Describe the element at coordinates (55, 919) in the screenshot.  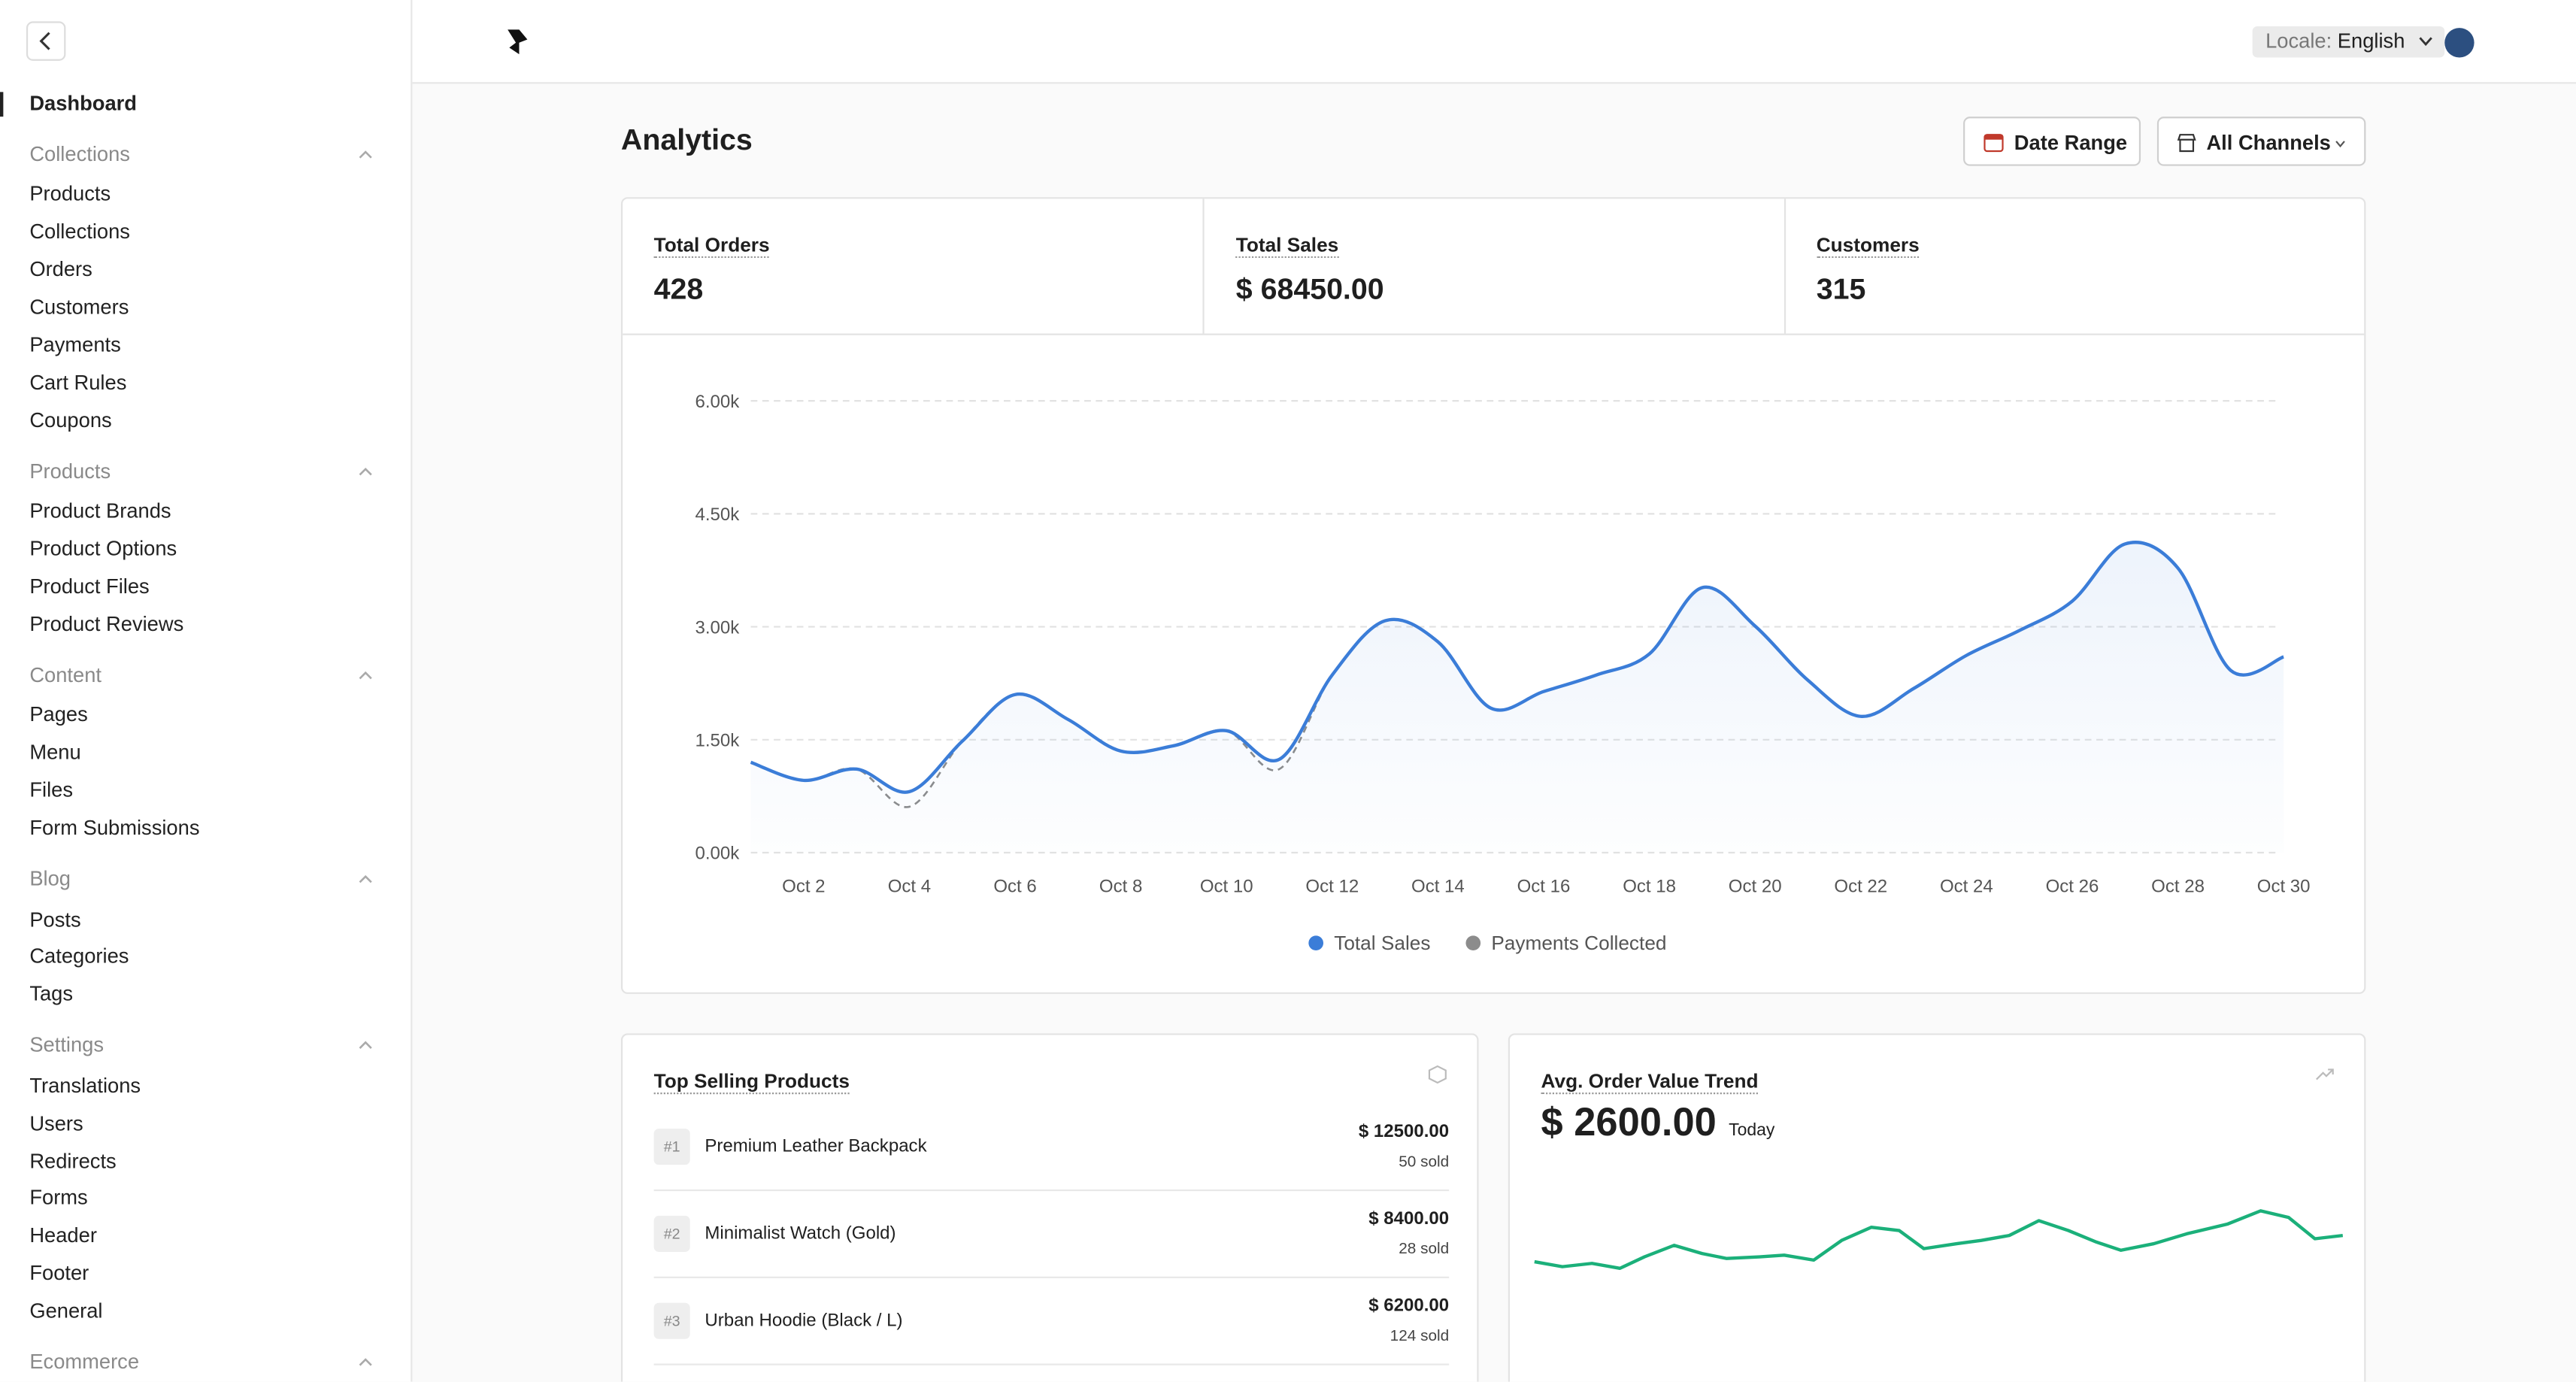
I see `nav-item: Posts` at that location.